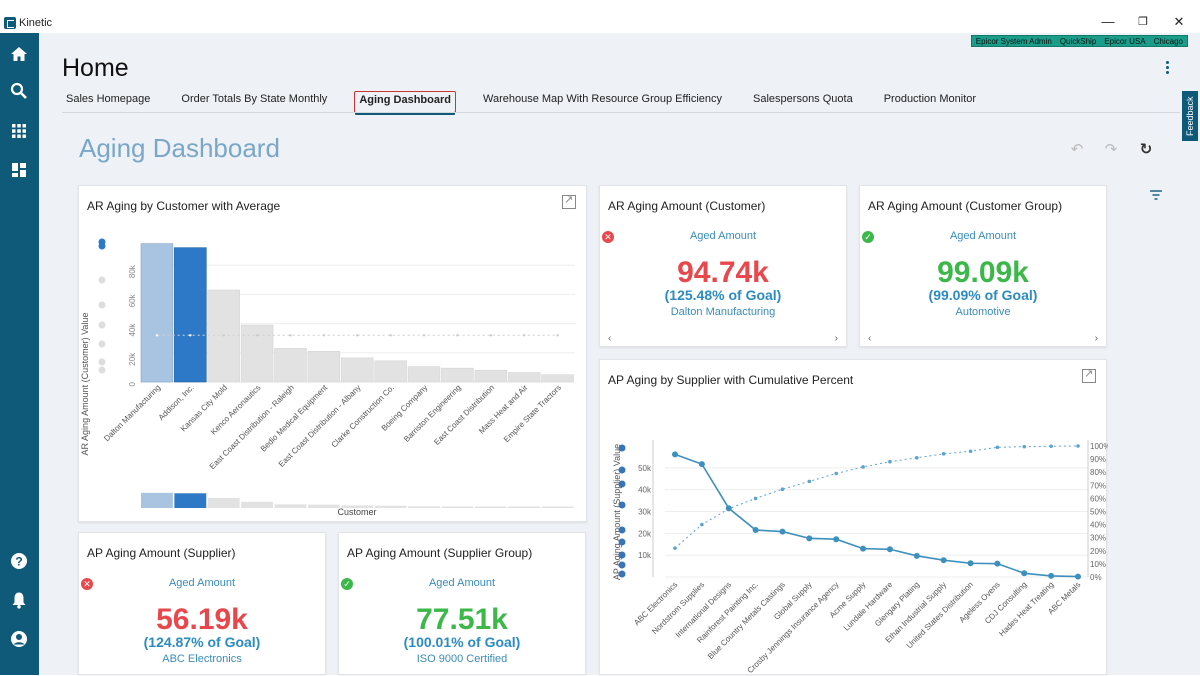 The width and height of the screenshot is (1200, 676). I want to click on dashboard-icon, so click(19, 170).